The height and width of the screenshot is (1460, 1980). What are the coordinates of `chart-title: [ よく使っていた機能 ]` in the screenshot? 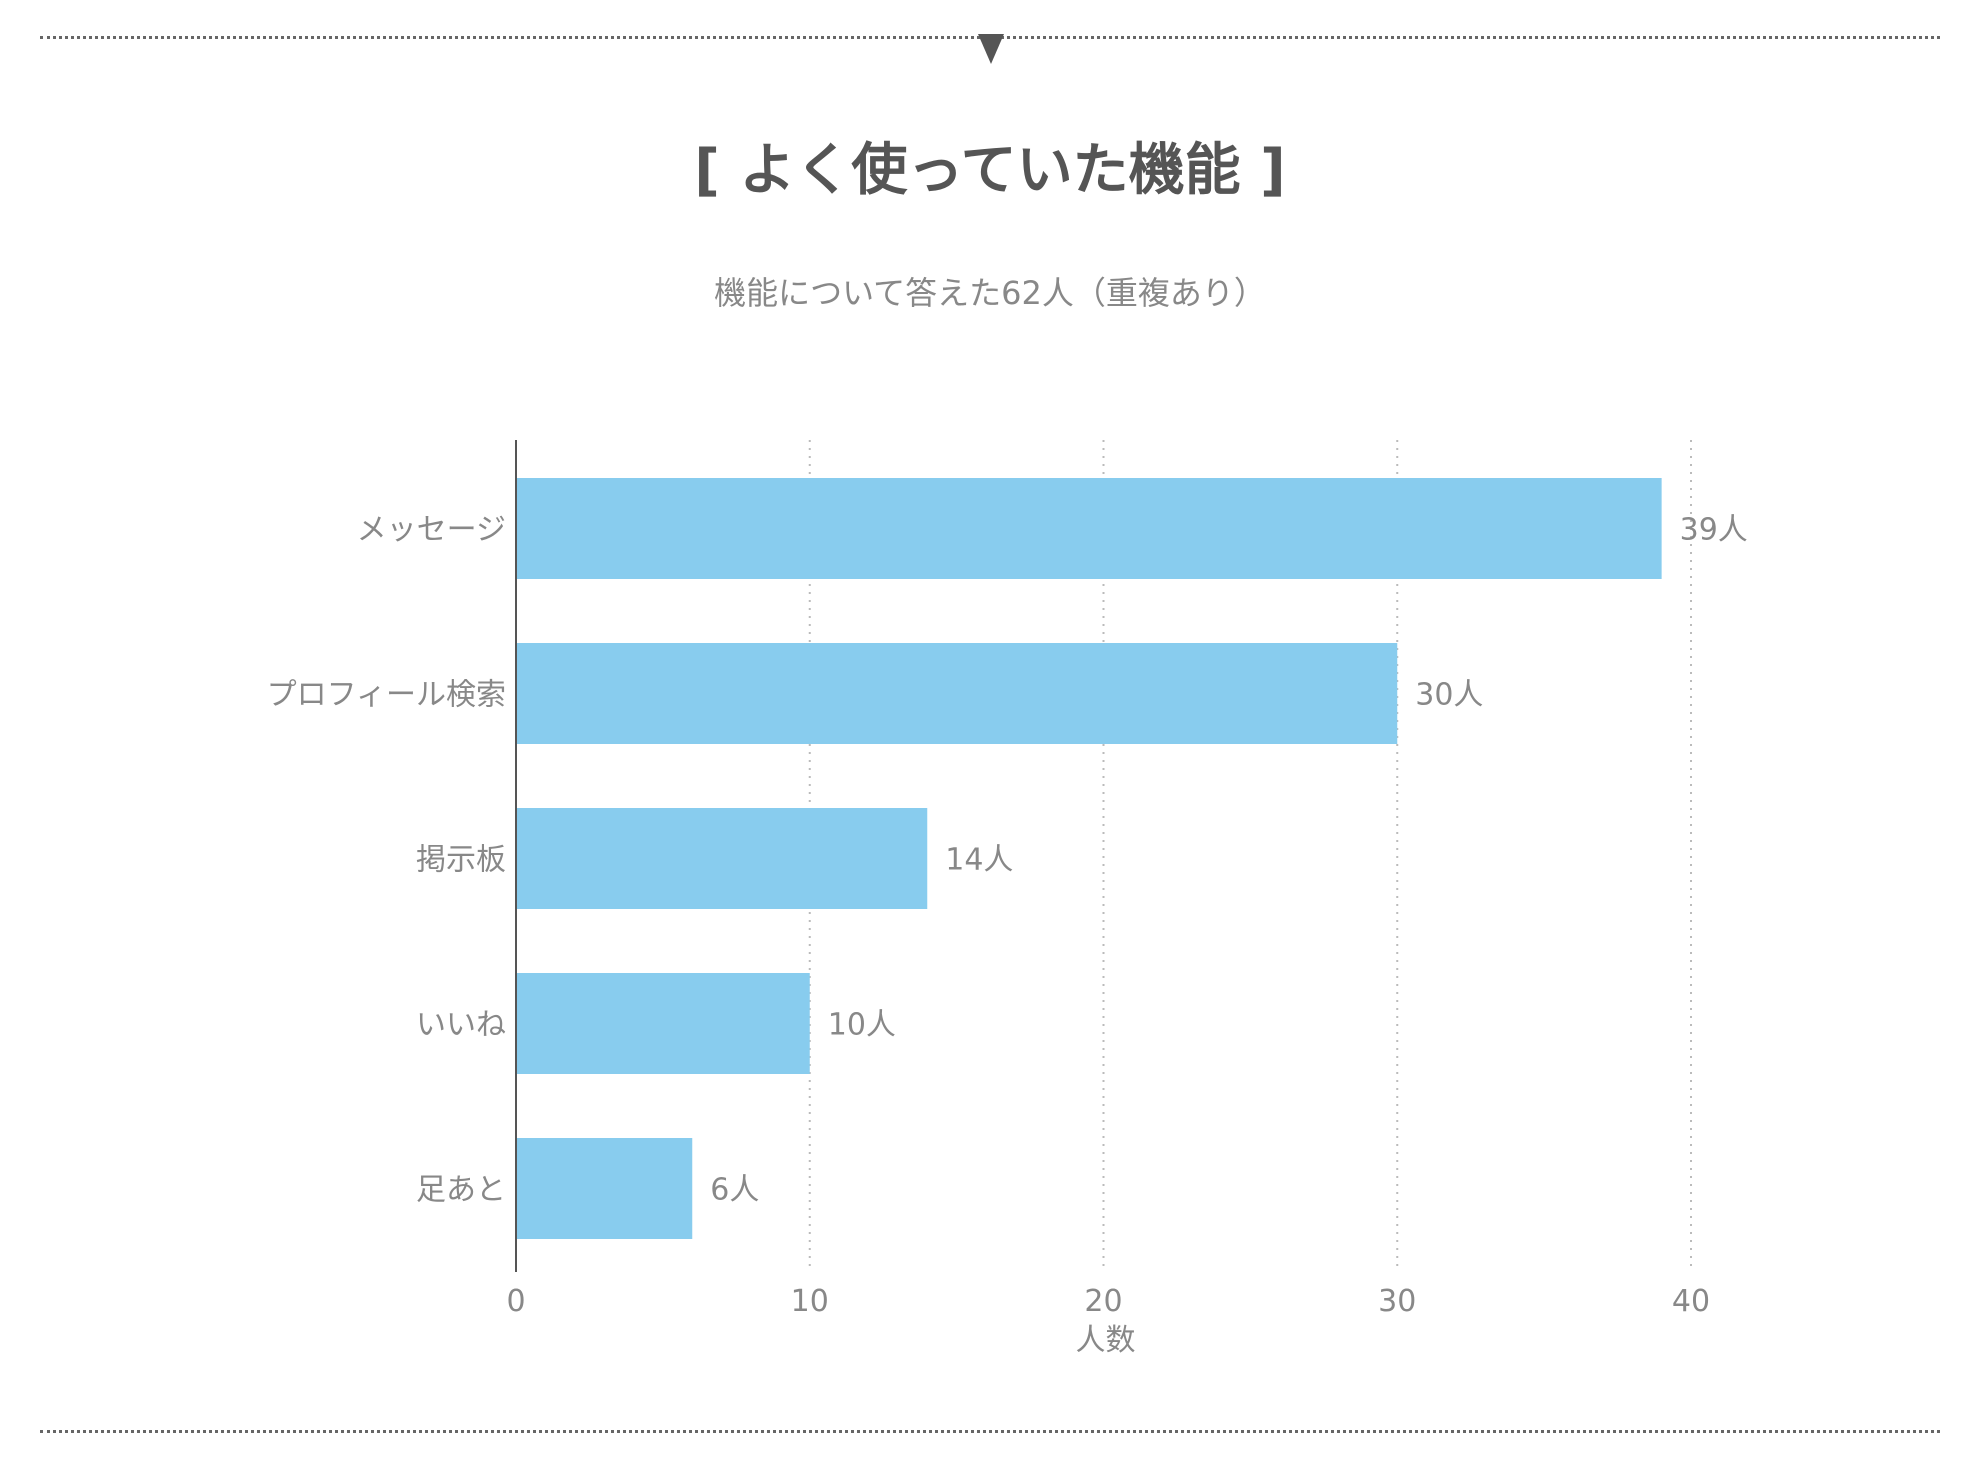 It's located at (990, 170).